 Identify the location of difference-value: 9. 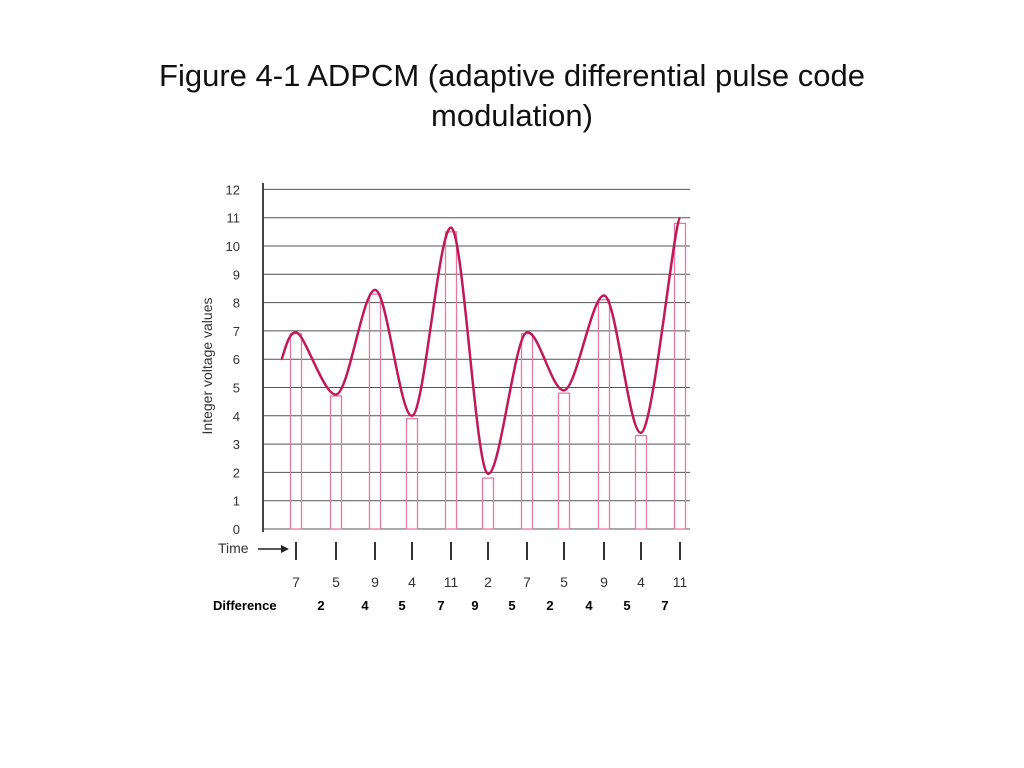
(474, 605).